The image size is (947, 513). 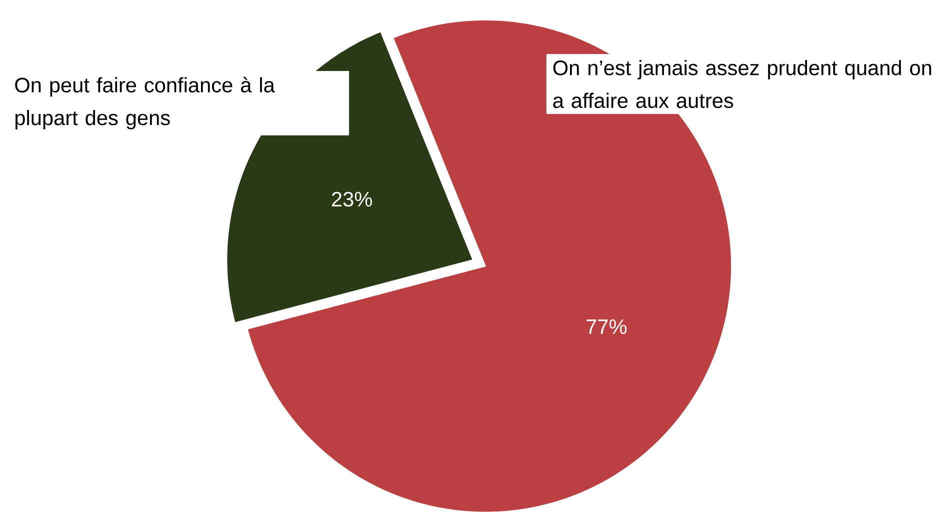 I want to click on slice-label: On peut faire confiance à la plupart des gens, so click(x=145, y=103).